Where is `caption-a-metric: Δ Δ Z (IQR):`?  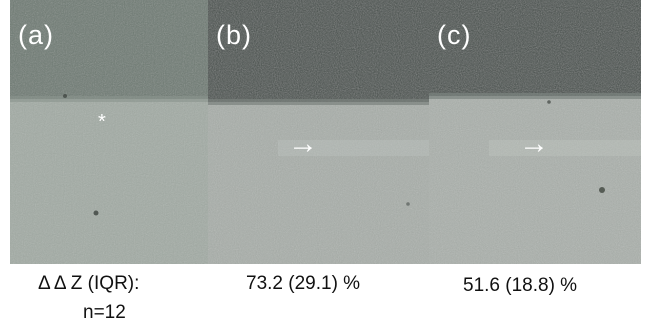
caption-a-metric: Δ Δ Z (IQR): is located at coordinates (89, 283).